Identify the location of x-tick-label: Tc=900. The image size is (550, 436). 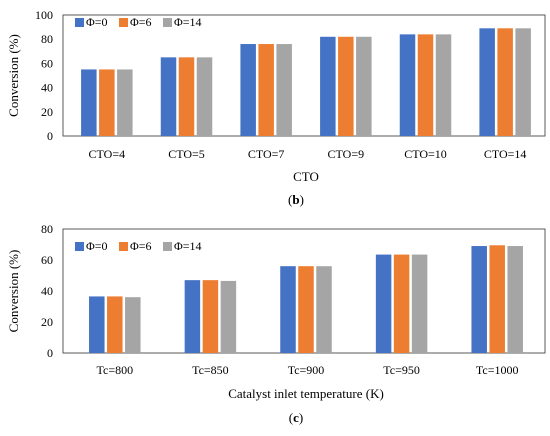
(306, 370).